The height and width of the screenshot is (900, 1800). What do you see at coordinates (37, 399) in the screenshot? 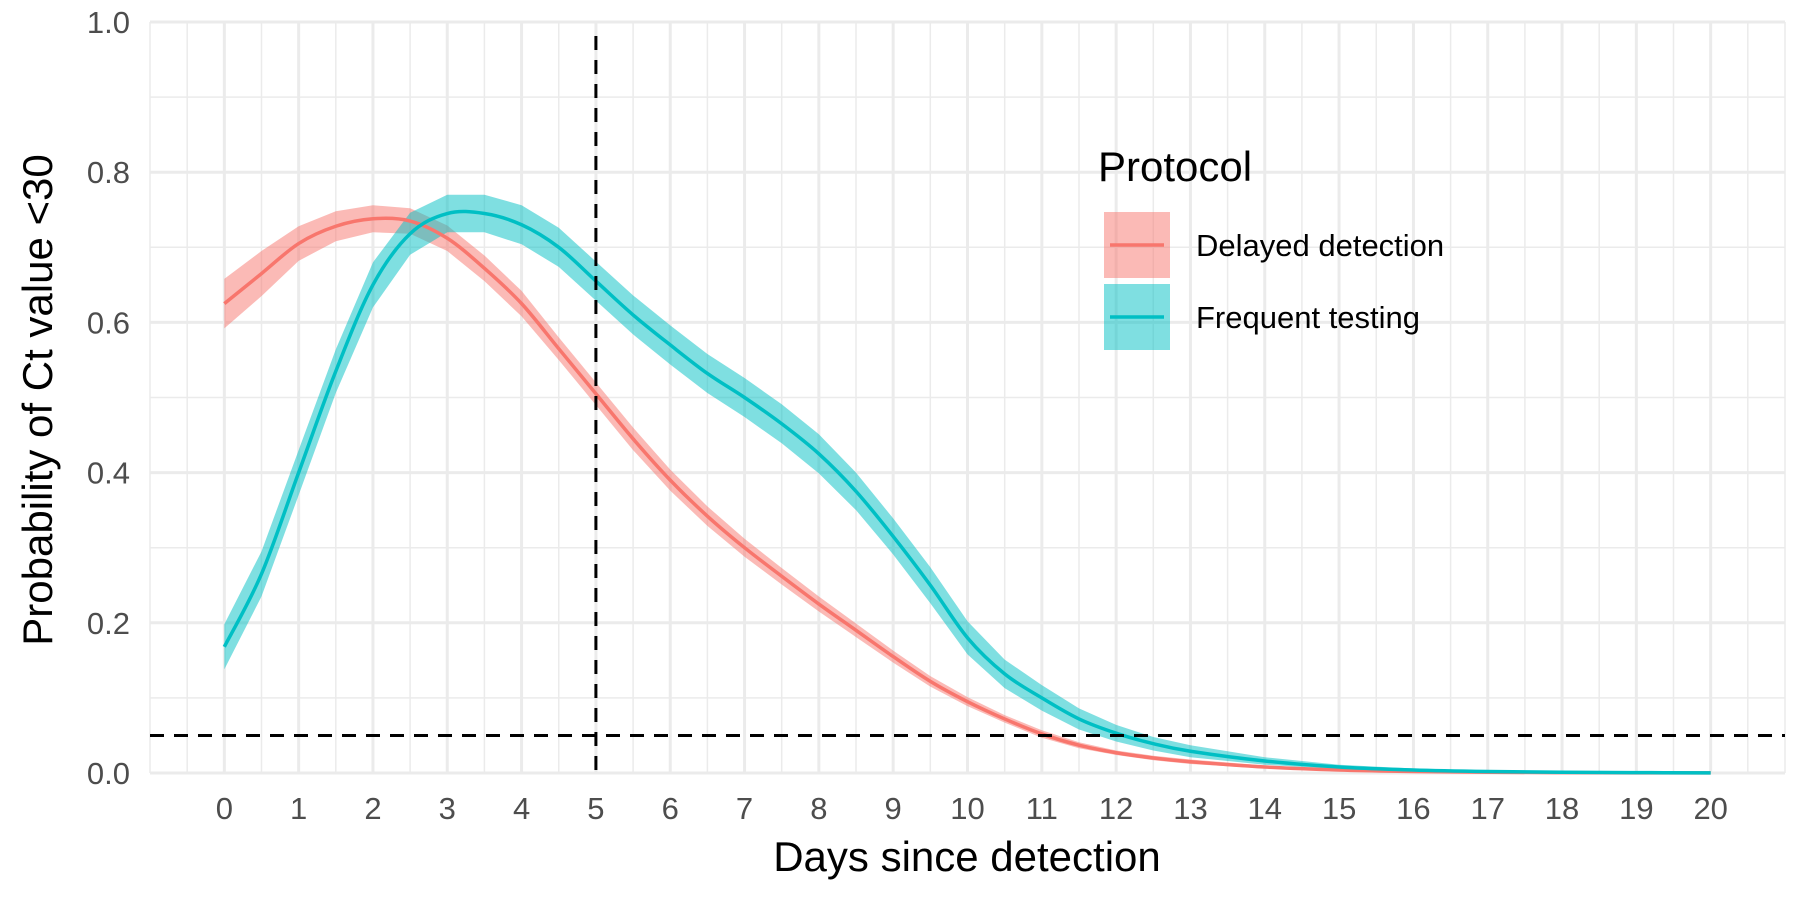
I see `y-axis-title: Probability of Ct value <30` at bounding box center [37, 399].